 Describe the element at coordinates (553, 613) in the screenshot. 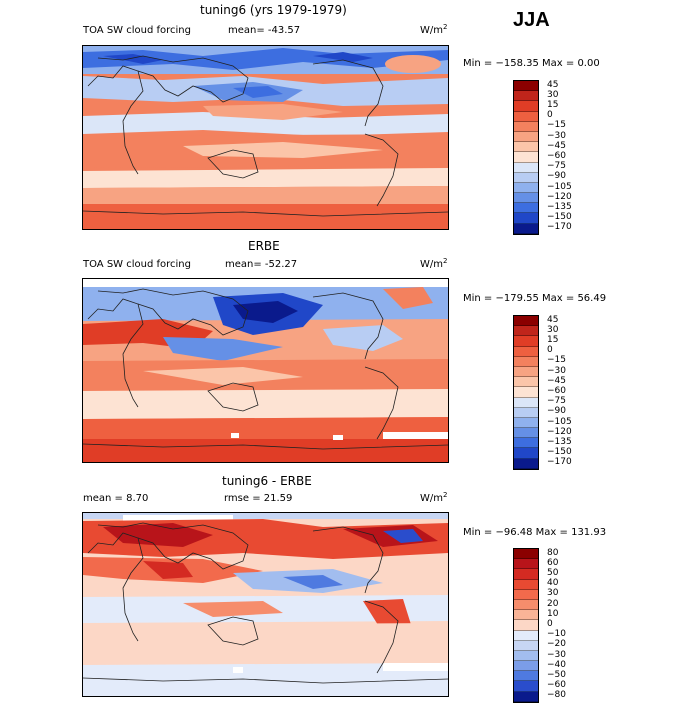

I see `colorbar-tick-label: 10` at that location.